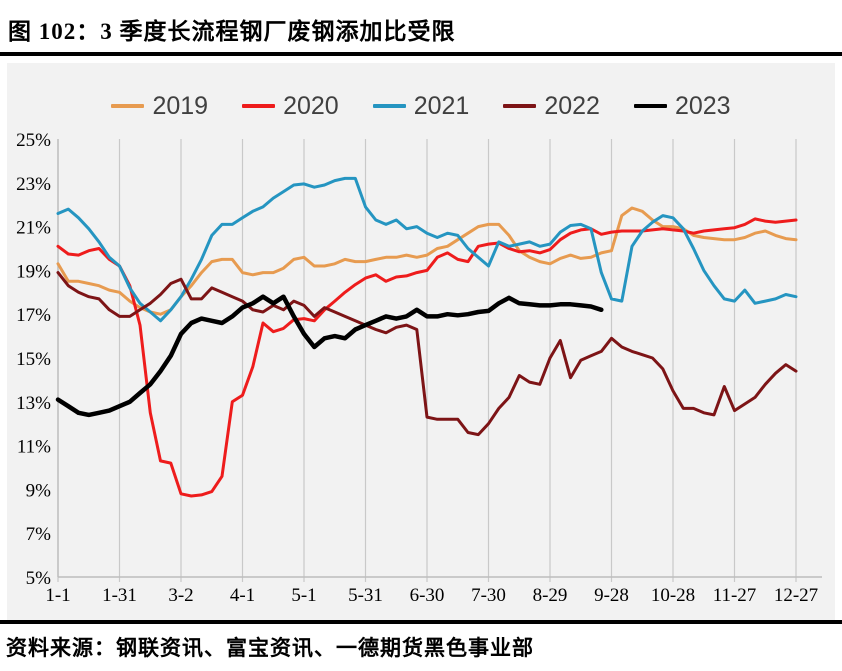  What do you see at coordinates (33, 228) in the screenshot?
I see `y-axis-label: 21%` at bounding box center [33, 228].